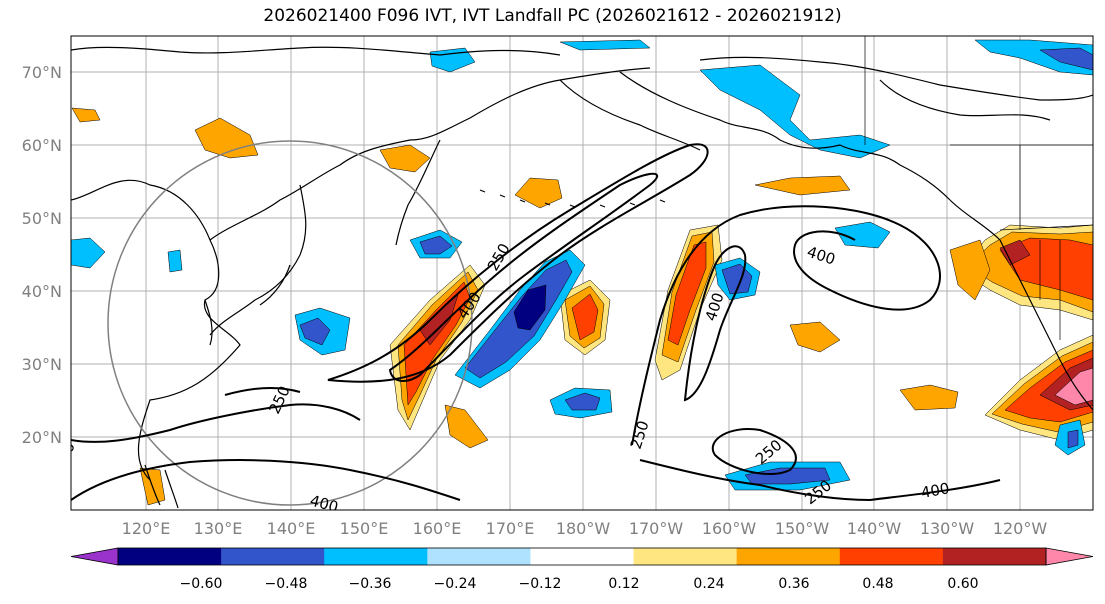  I want to click on colorbar, so click(582, 556).